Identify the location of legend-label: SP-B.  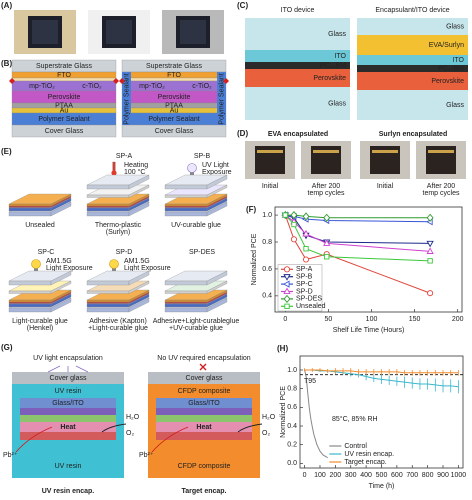
(304, 277).